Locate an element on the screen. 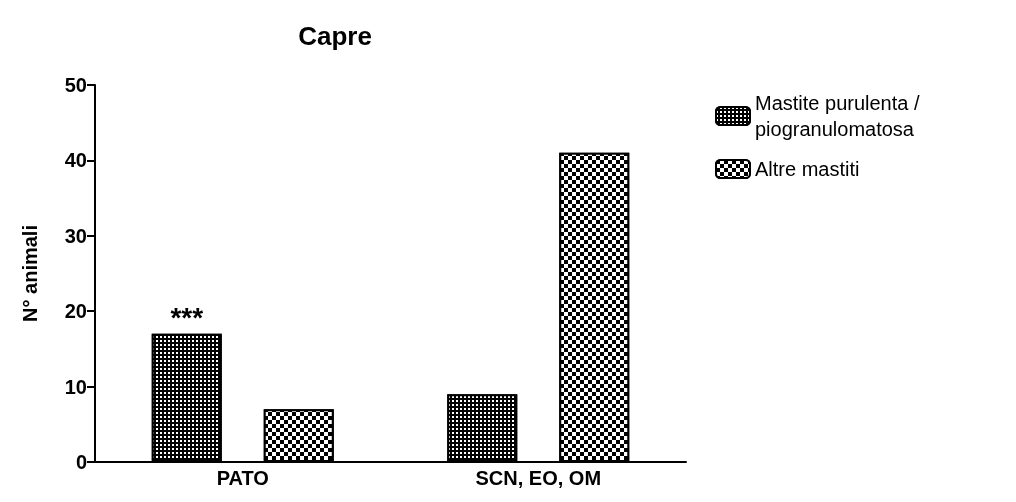  y-tick-label: 10 is located at coordinates (75, 386).